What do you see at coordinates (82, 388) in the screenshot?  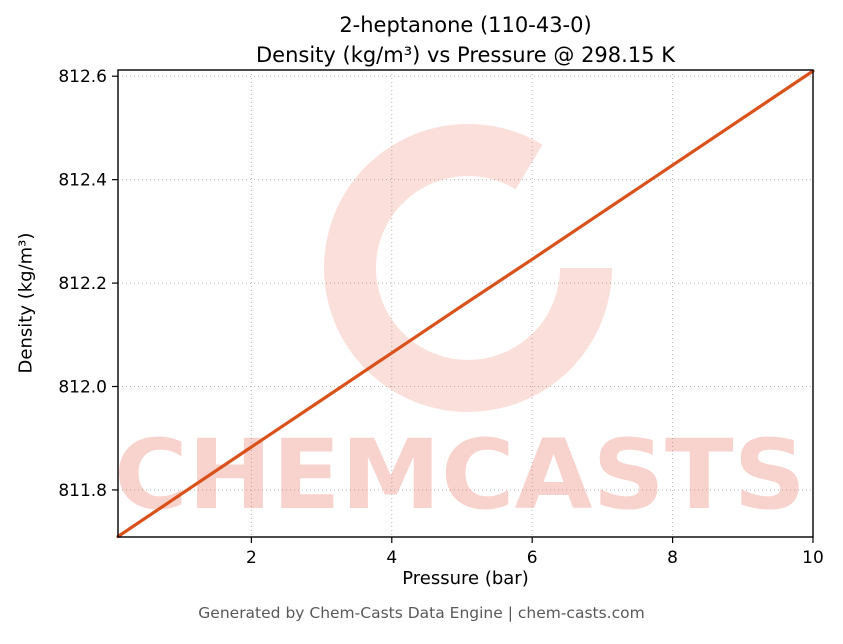 I see `y-tick-label: 812.0` at bounding box center [82, 388].